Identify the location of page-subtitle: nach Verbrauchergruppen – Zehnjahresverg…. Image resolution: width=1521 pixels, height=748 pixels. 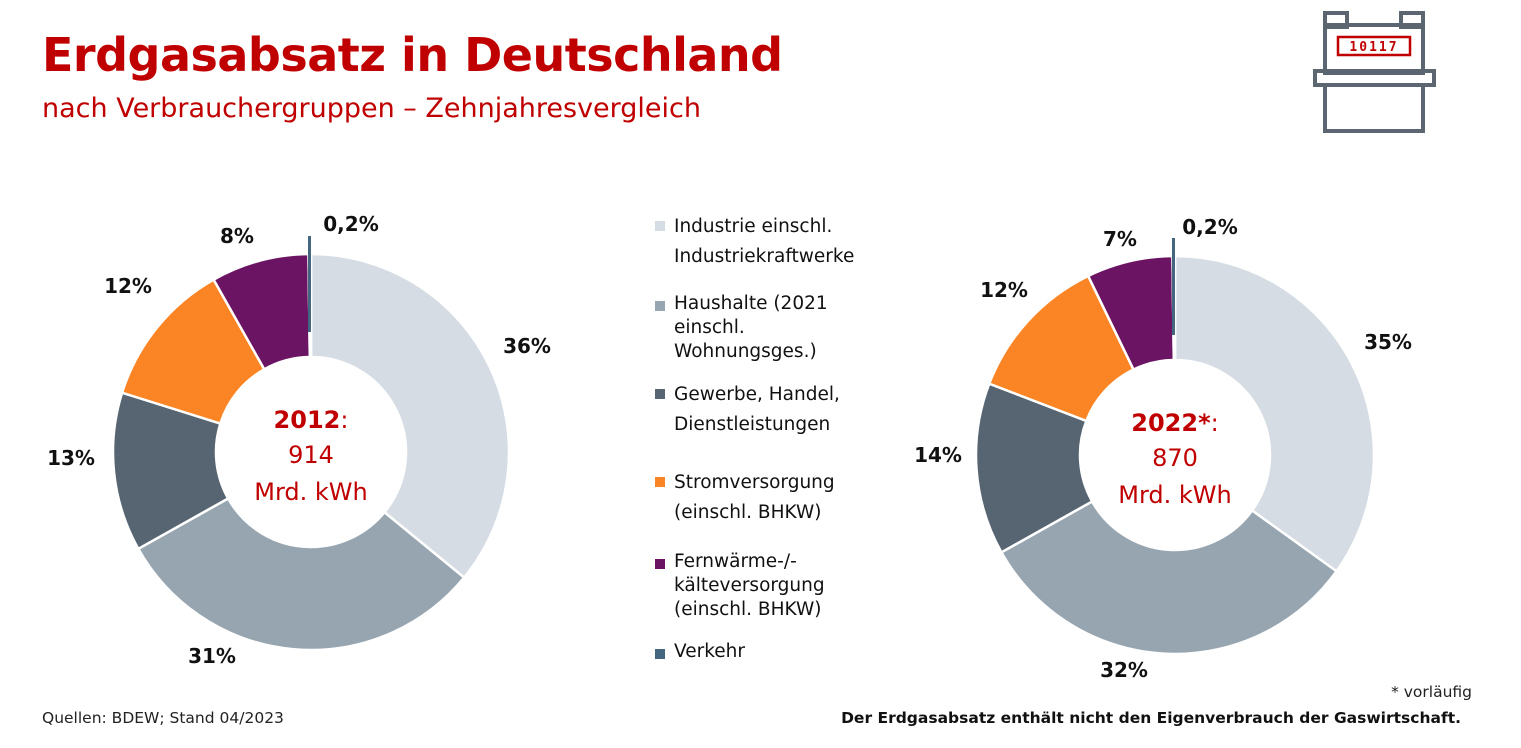
(371, 108).